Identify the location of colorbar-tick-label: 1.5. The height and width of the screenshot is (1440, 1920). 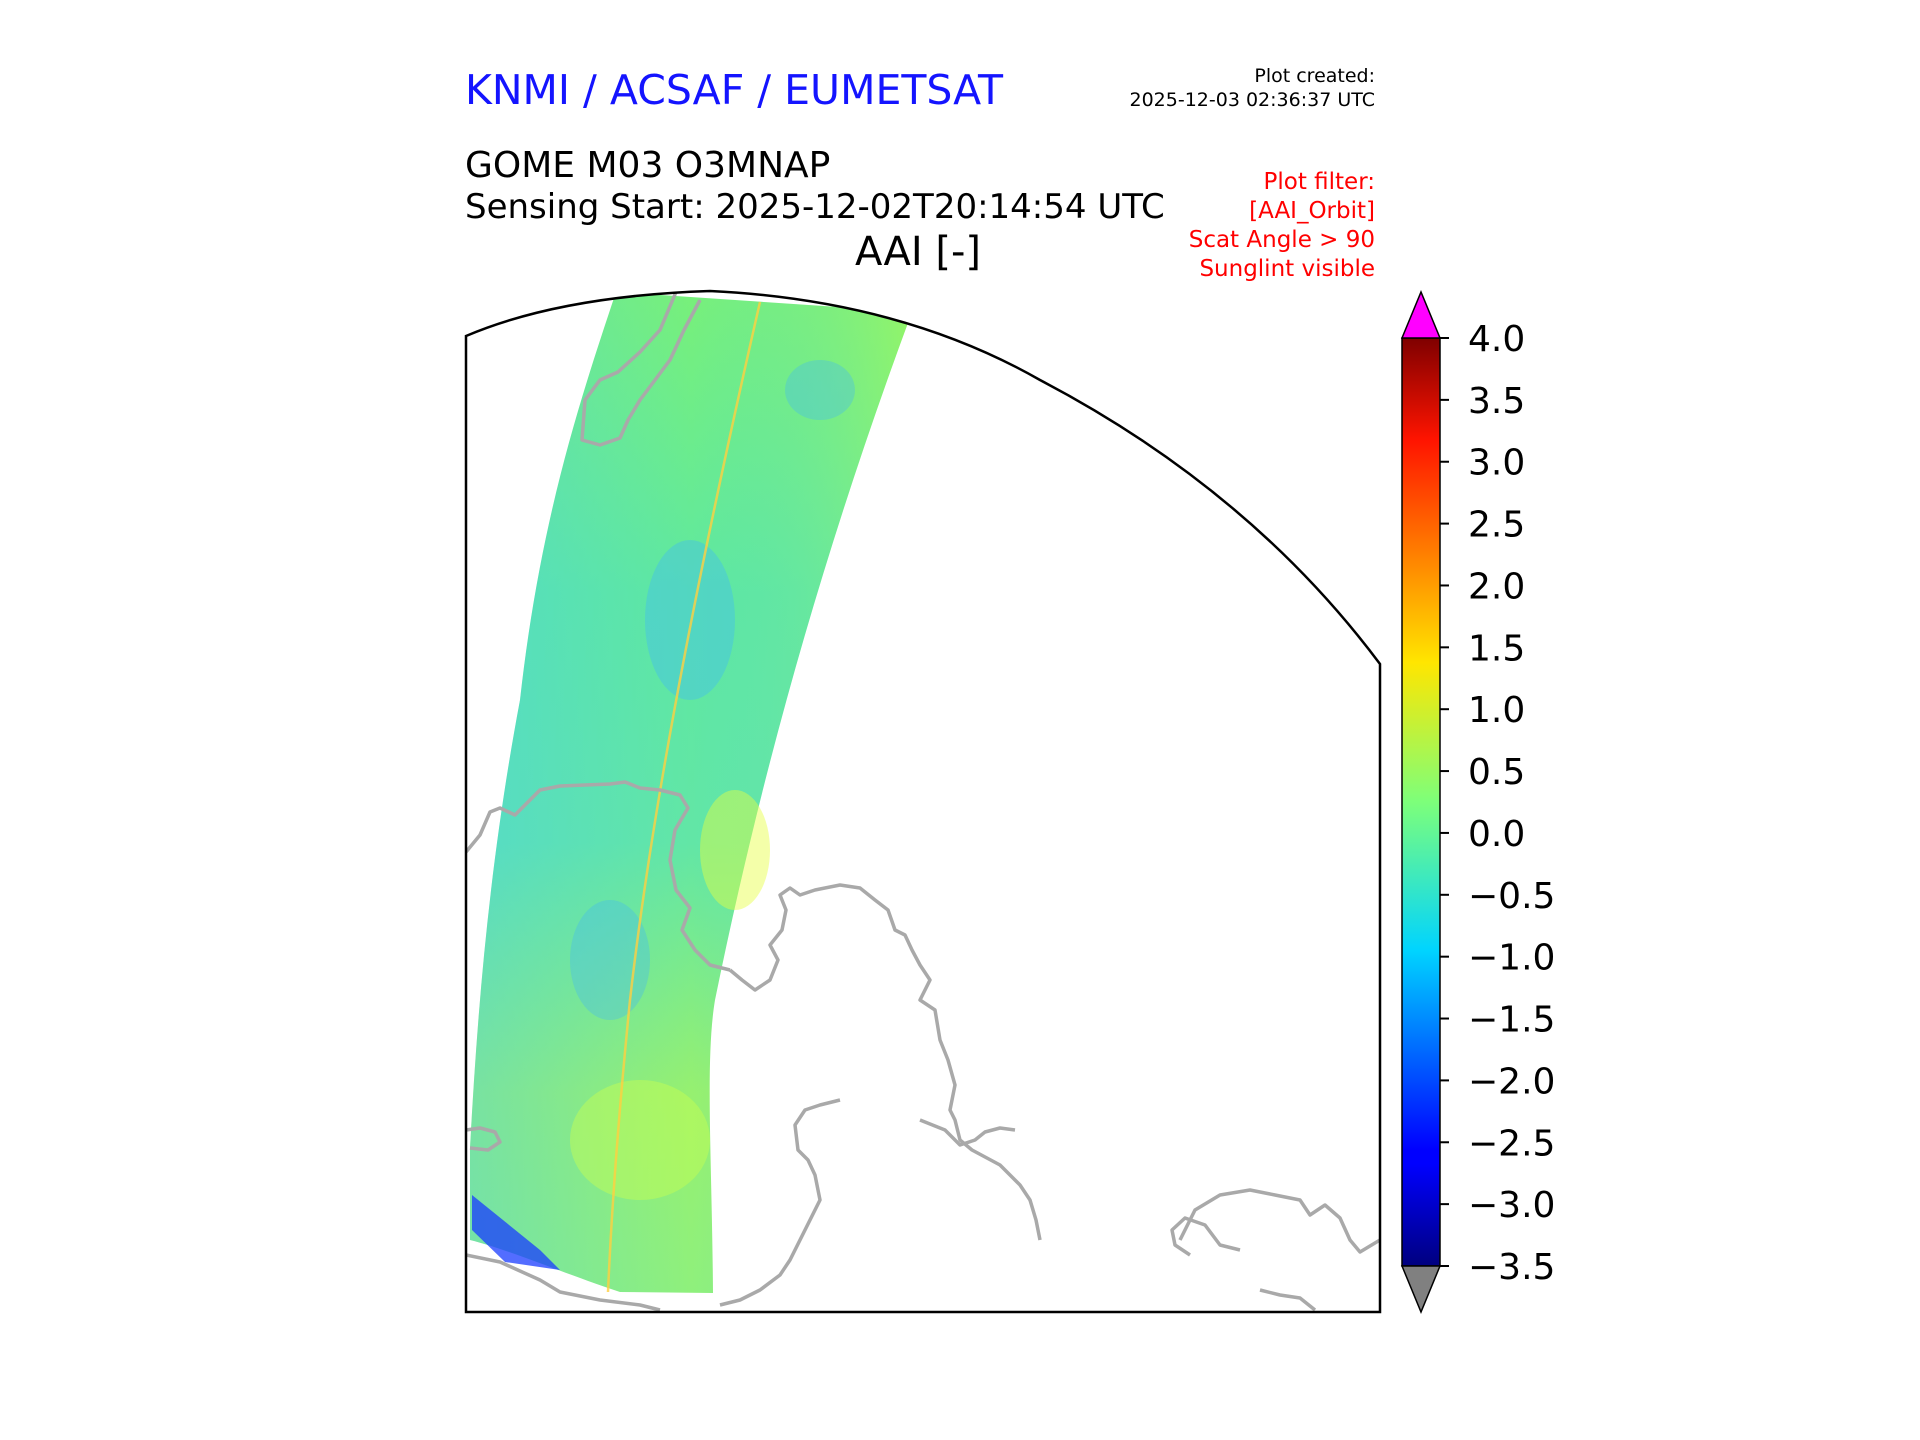
(1496, 648).